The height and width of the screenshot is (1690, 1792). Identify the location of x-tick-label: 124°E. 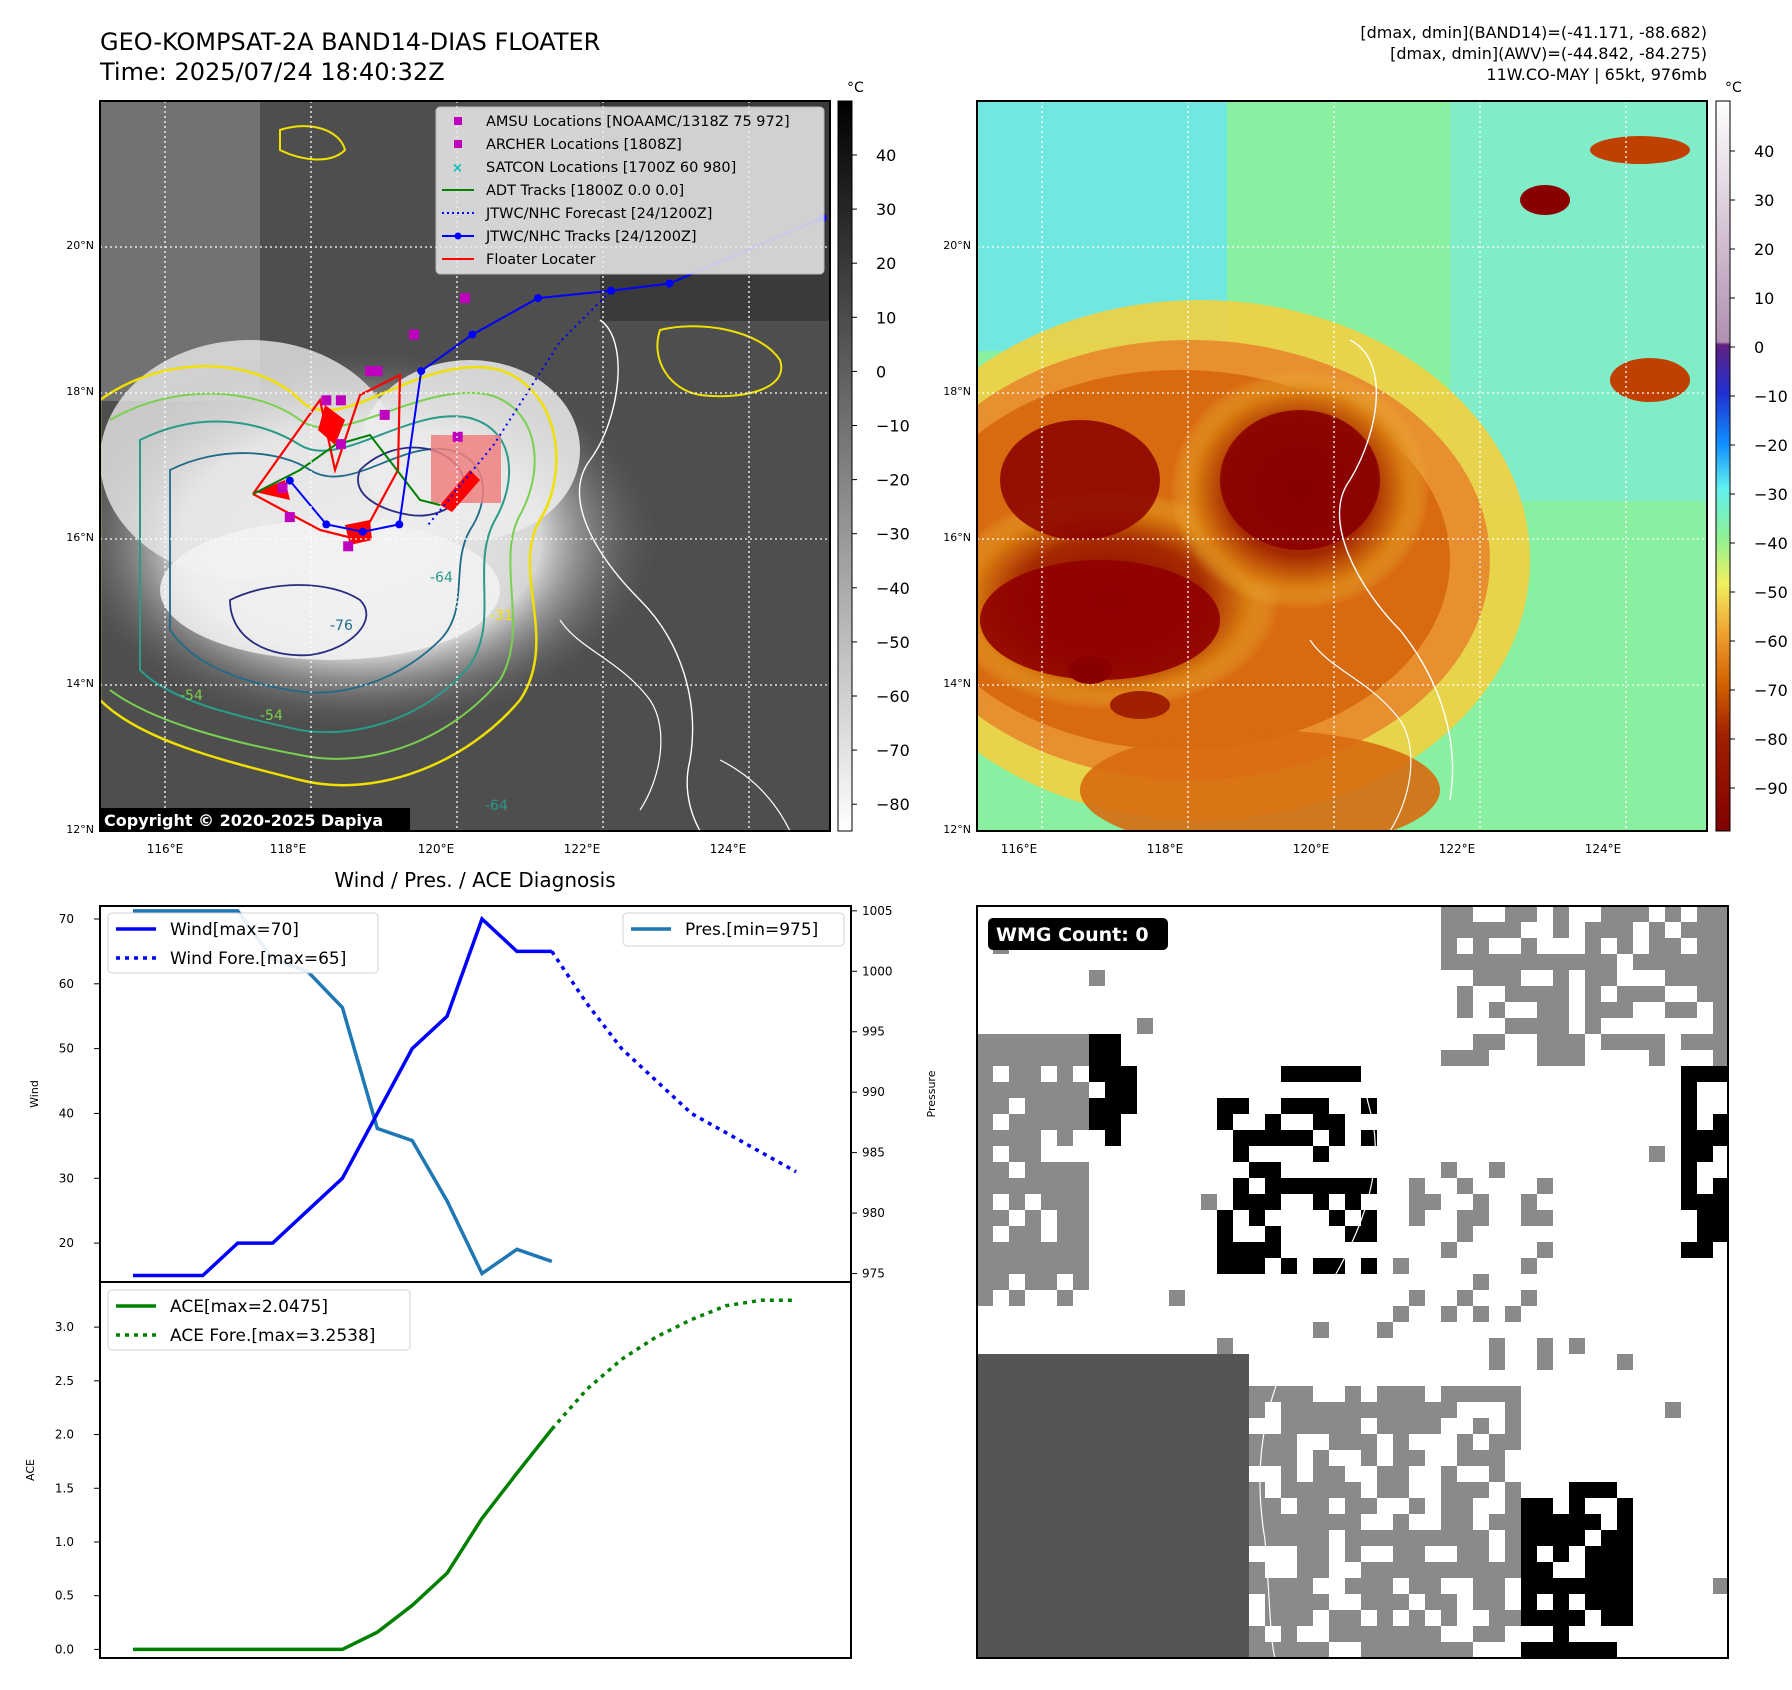
(728, 849).